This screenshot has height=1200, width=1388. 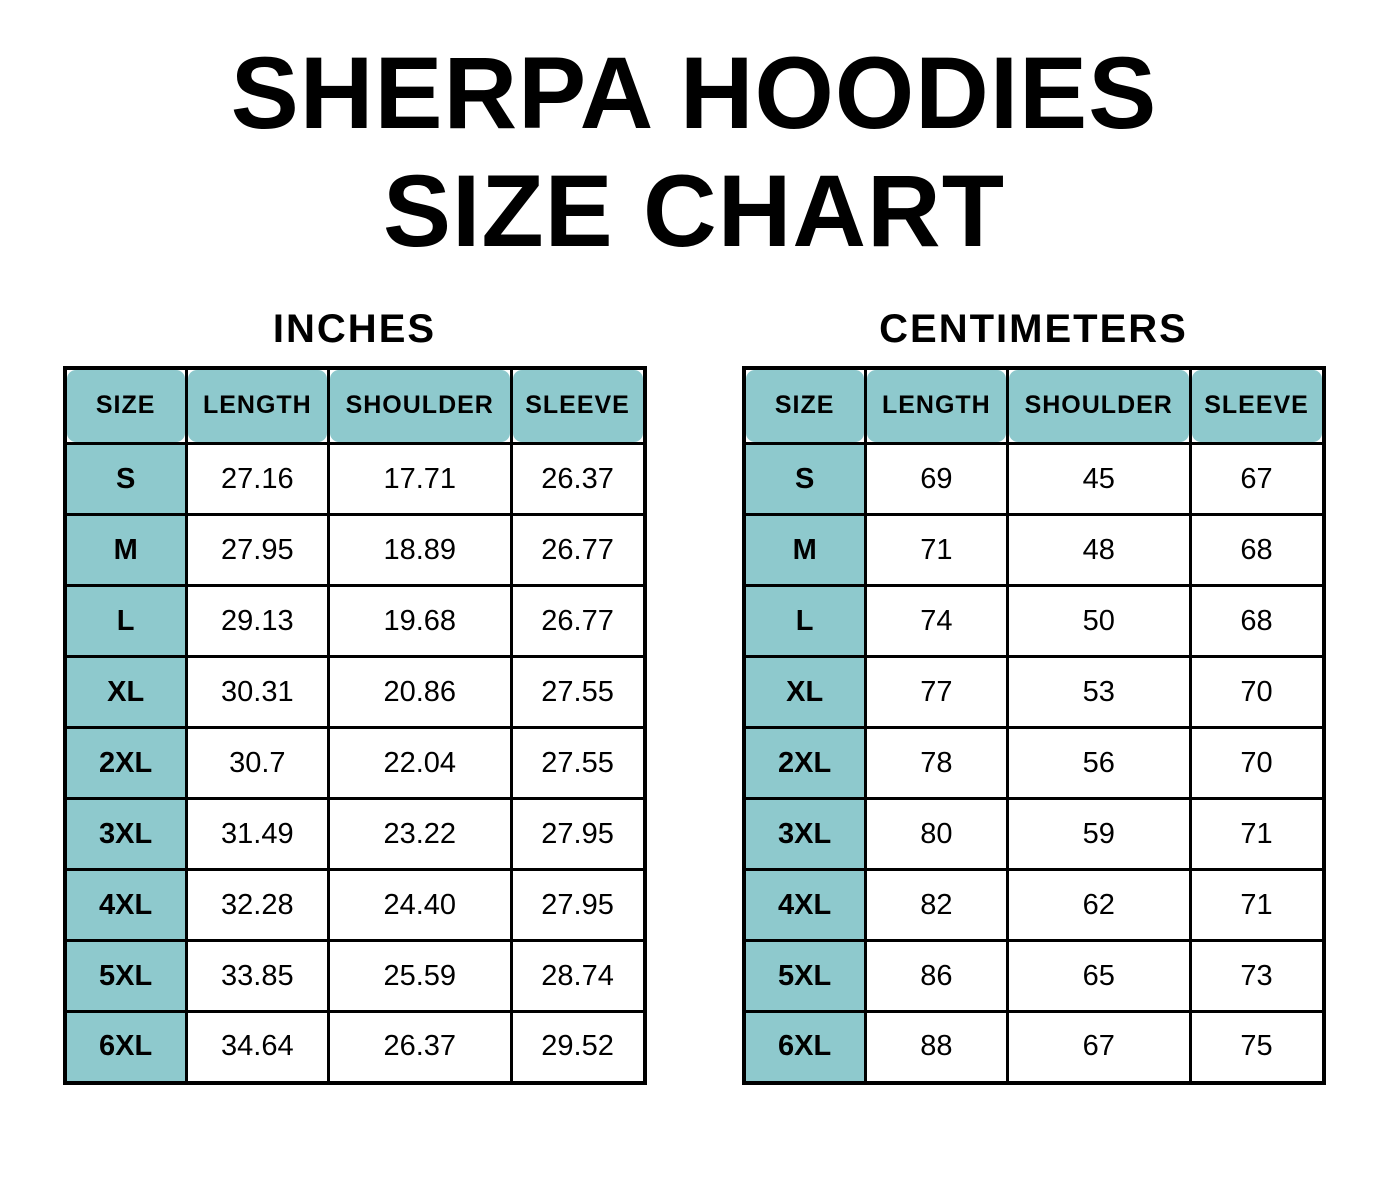 What do you see at coordinates (419, 763) in the screenshot?
I see `value-cell: 22.04` at bounding box center [419, 763].